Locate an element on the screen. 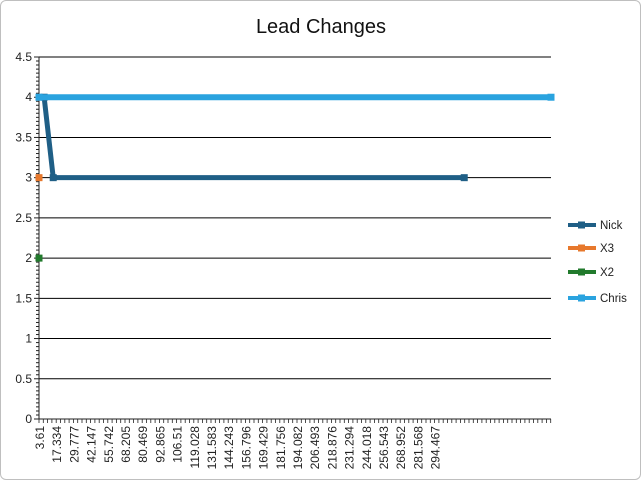 The width and height of the screenshot is (641, 480). x-tick-label: 3.61 is located at coordinates (40, 438).